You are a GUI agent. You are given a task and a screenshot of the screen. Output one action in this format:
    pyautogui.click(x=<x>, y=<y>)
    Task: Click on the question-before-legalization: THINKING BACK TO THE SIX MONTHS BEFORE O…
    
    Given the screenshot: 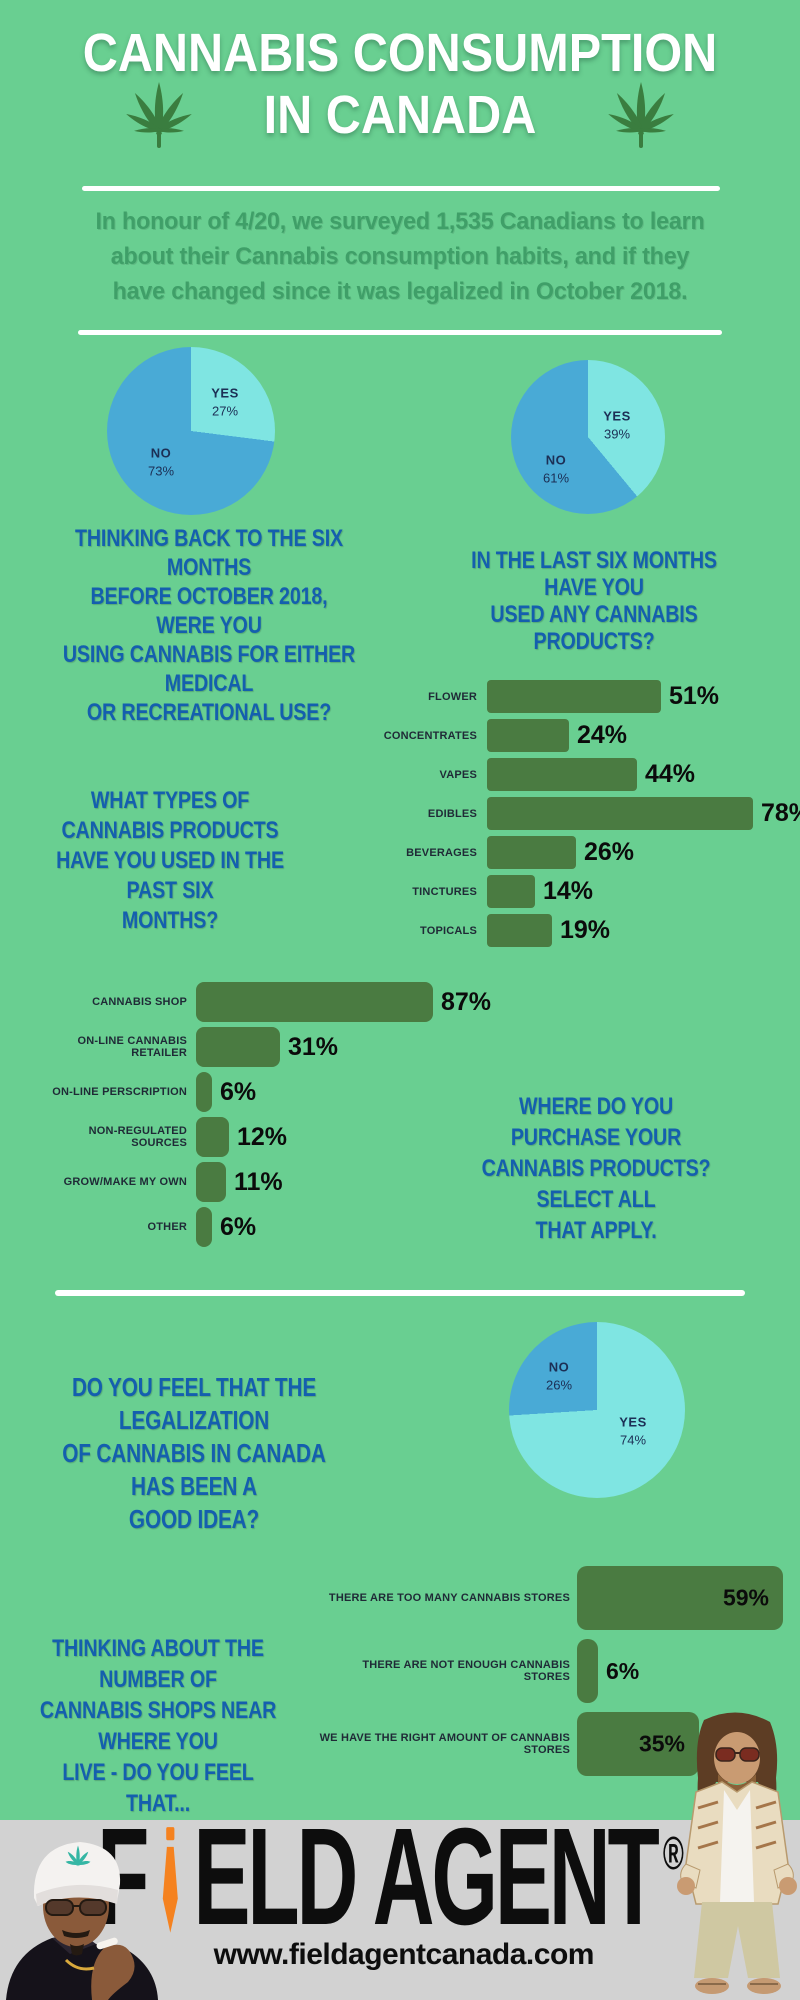 What is the action you would take?
    pyautogui.click(x=209, y=625)
    